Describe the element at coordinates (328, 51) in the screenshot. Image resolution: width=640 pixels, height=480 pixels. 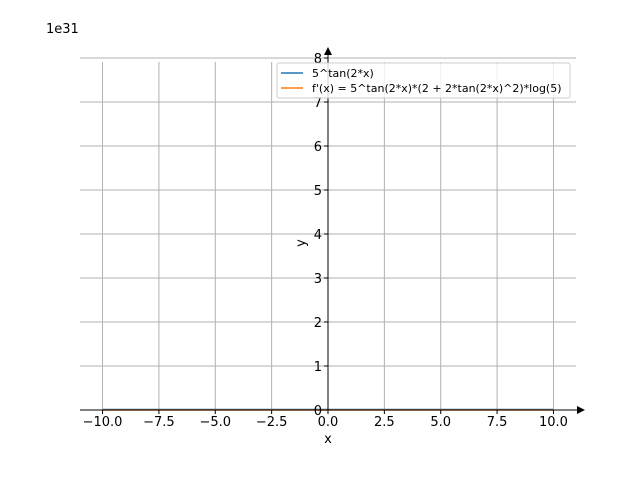
I see `y-axis-arrow` at that location.